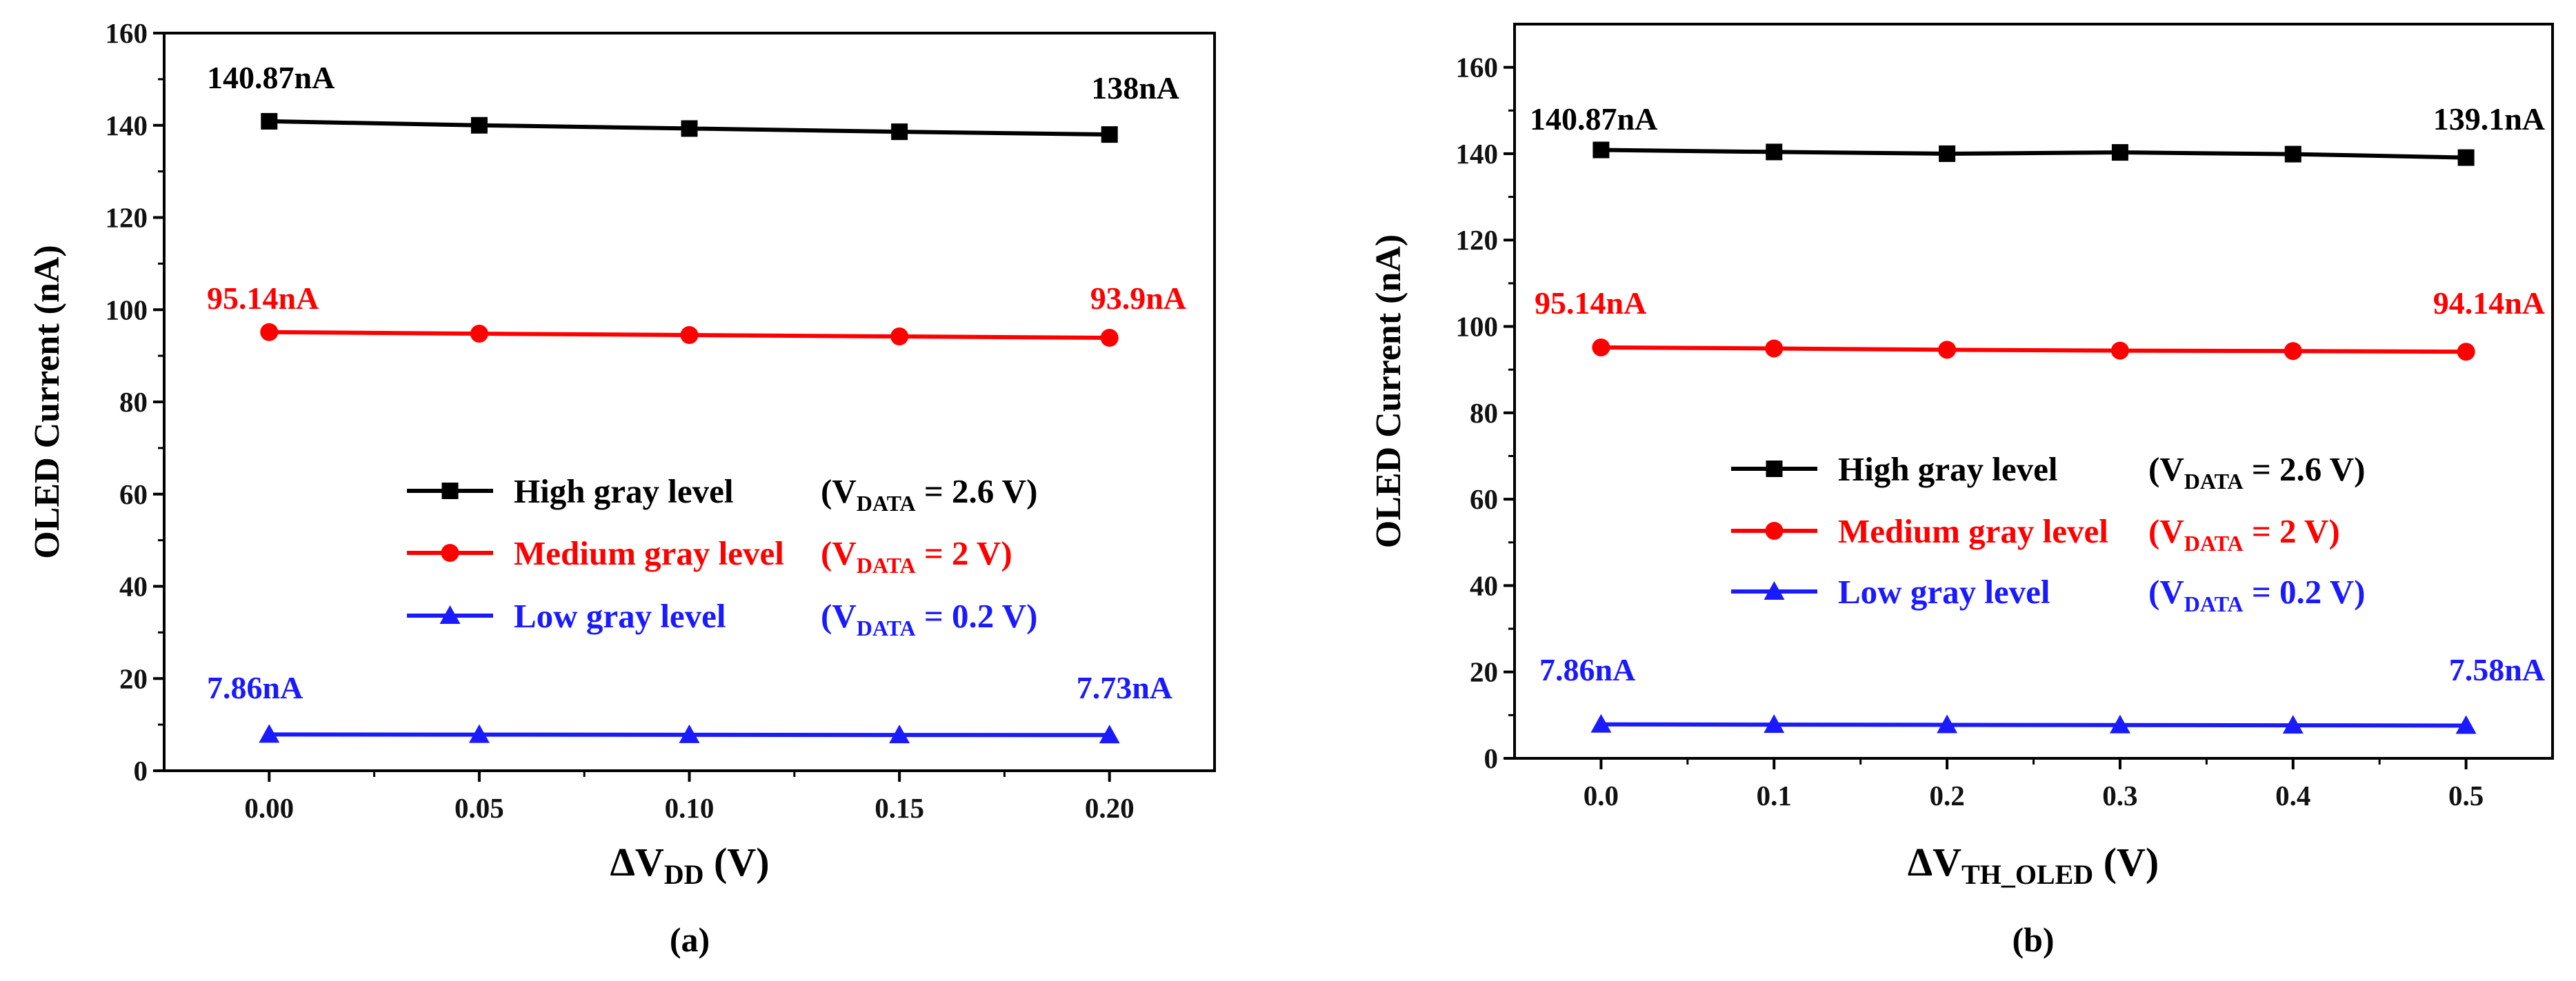  Describe the element at coordinates (1587, 669) in the screenshot. I see `value-label-start: 7.86nA` at that location.